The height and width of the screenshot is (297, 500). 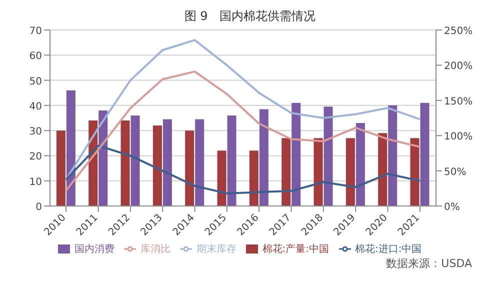 I want to click on legend-label: 棉花:产量:中国, so click(x=295, y=249).